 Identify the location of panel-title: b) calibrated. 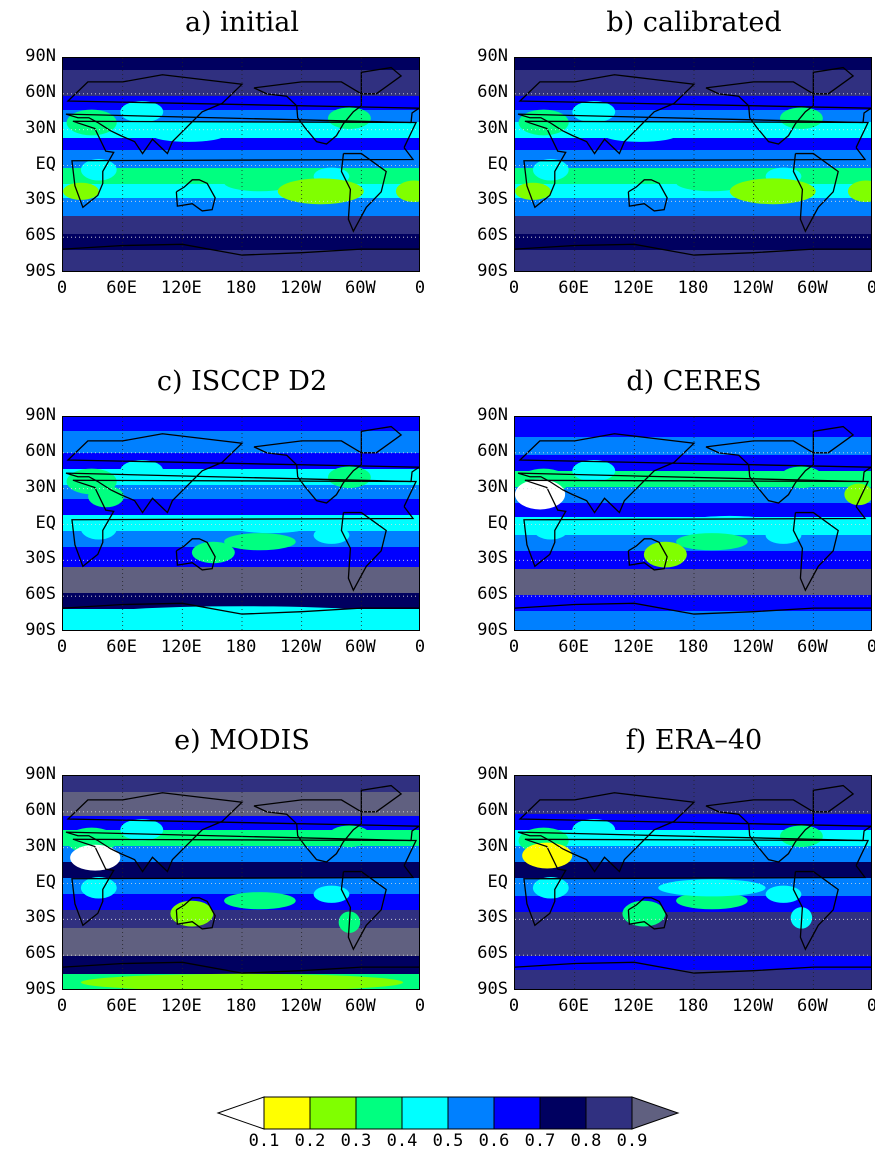
(694, 22).